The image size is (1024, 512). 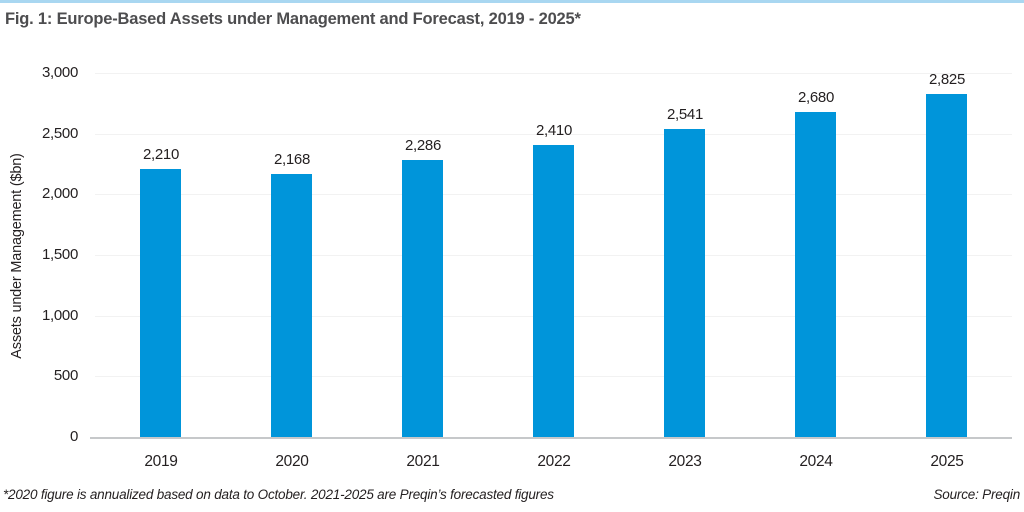 What do you see at coordinates (816, 461) in the screenshot?
I see `x-tick-label: 2024` at bounding box center [816, 461].